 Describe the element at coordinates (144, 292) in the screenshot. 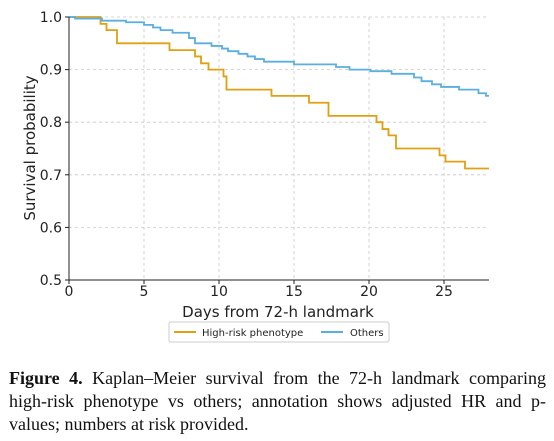

I see `x-tick-label: 5` at that location.